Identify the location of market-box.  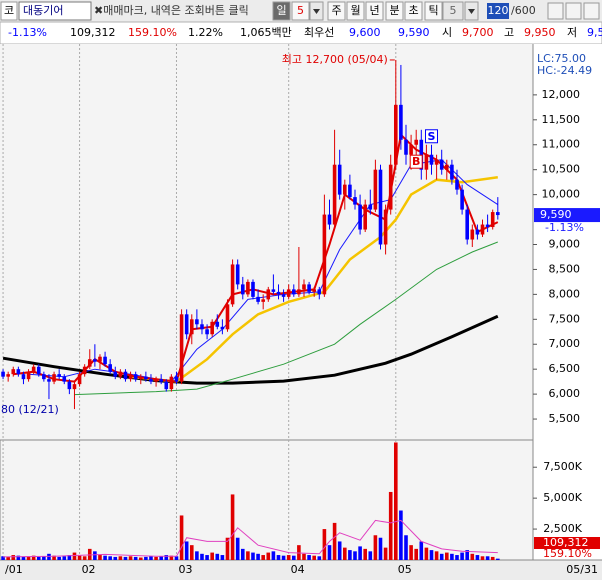
(9, 11).